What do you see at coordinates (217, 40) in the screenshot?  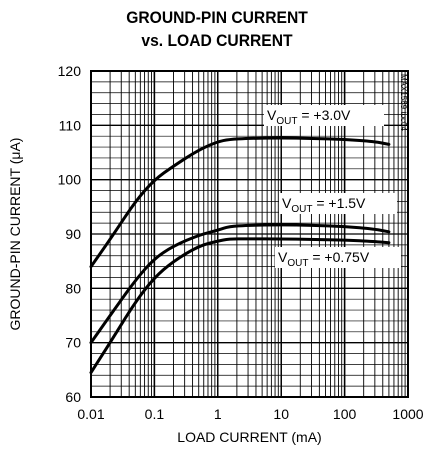 I see `chart-subtitle: vs. LOAD CURRENT` at bounding box center [217, 40].